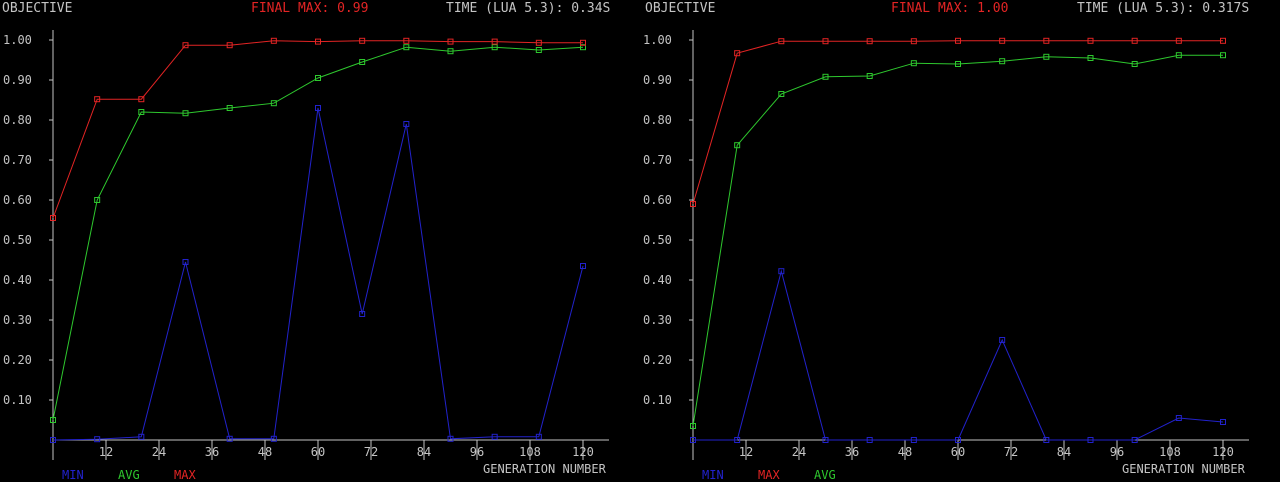 The width and height of the screenshot is (1280, 482). Describe the element at coordinates (265, 452) in the screenshot. I see `x-tick-label: 48` at that location.